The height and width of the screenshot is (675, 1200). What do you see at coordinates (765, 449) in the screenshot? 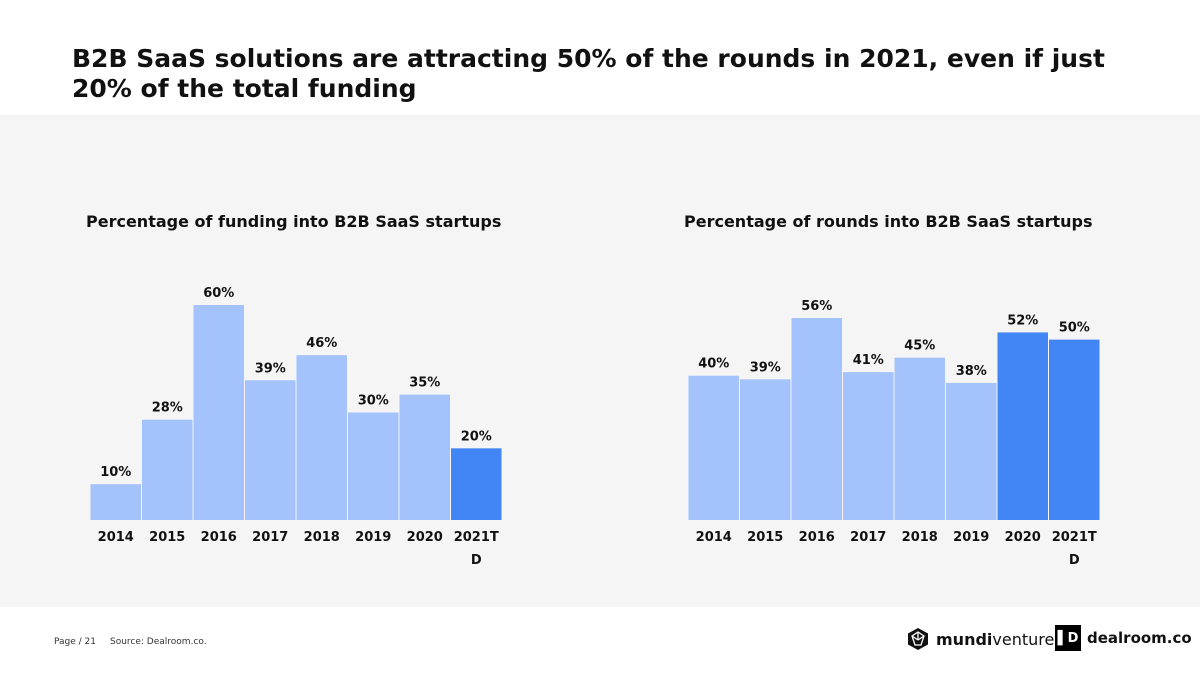
I see `rounds-bar-2015` at bounding box center [765, 449].